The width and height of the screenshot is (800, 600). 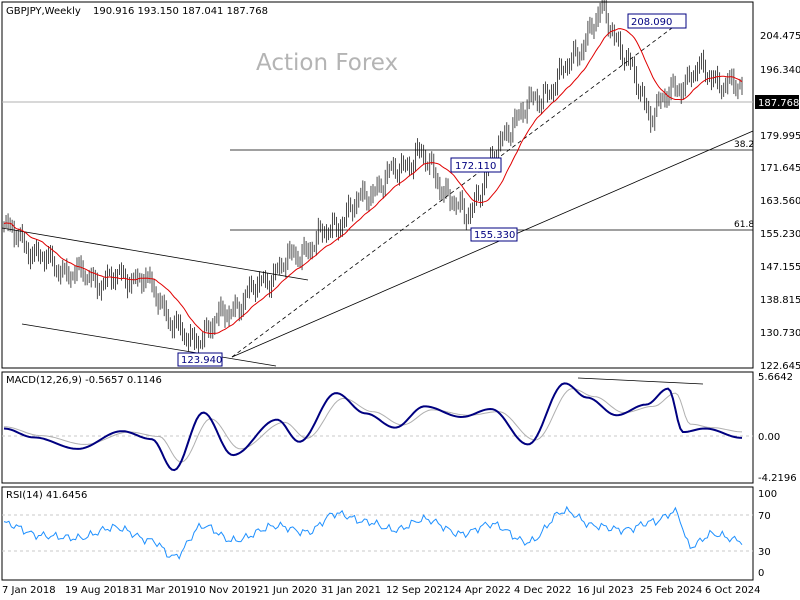 What do you see at coordinates (780, 300) in the screenshot?
I see `price-tick: 138.815` at bounding box center [780, 300].